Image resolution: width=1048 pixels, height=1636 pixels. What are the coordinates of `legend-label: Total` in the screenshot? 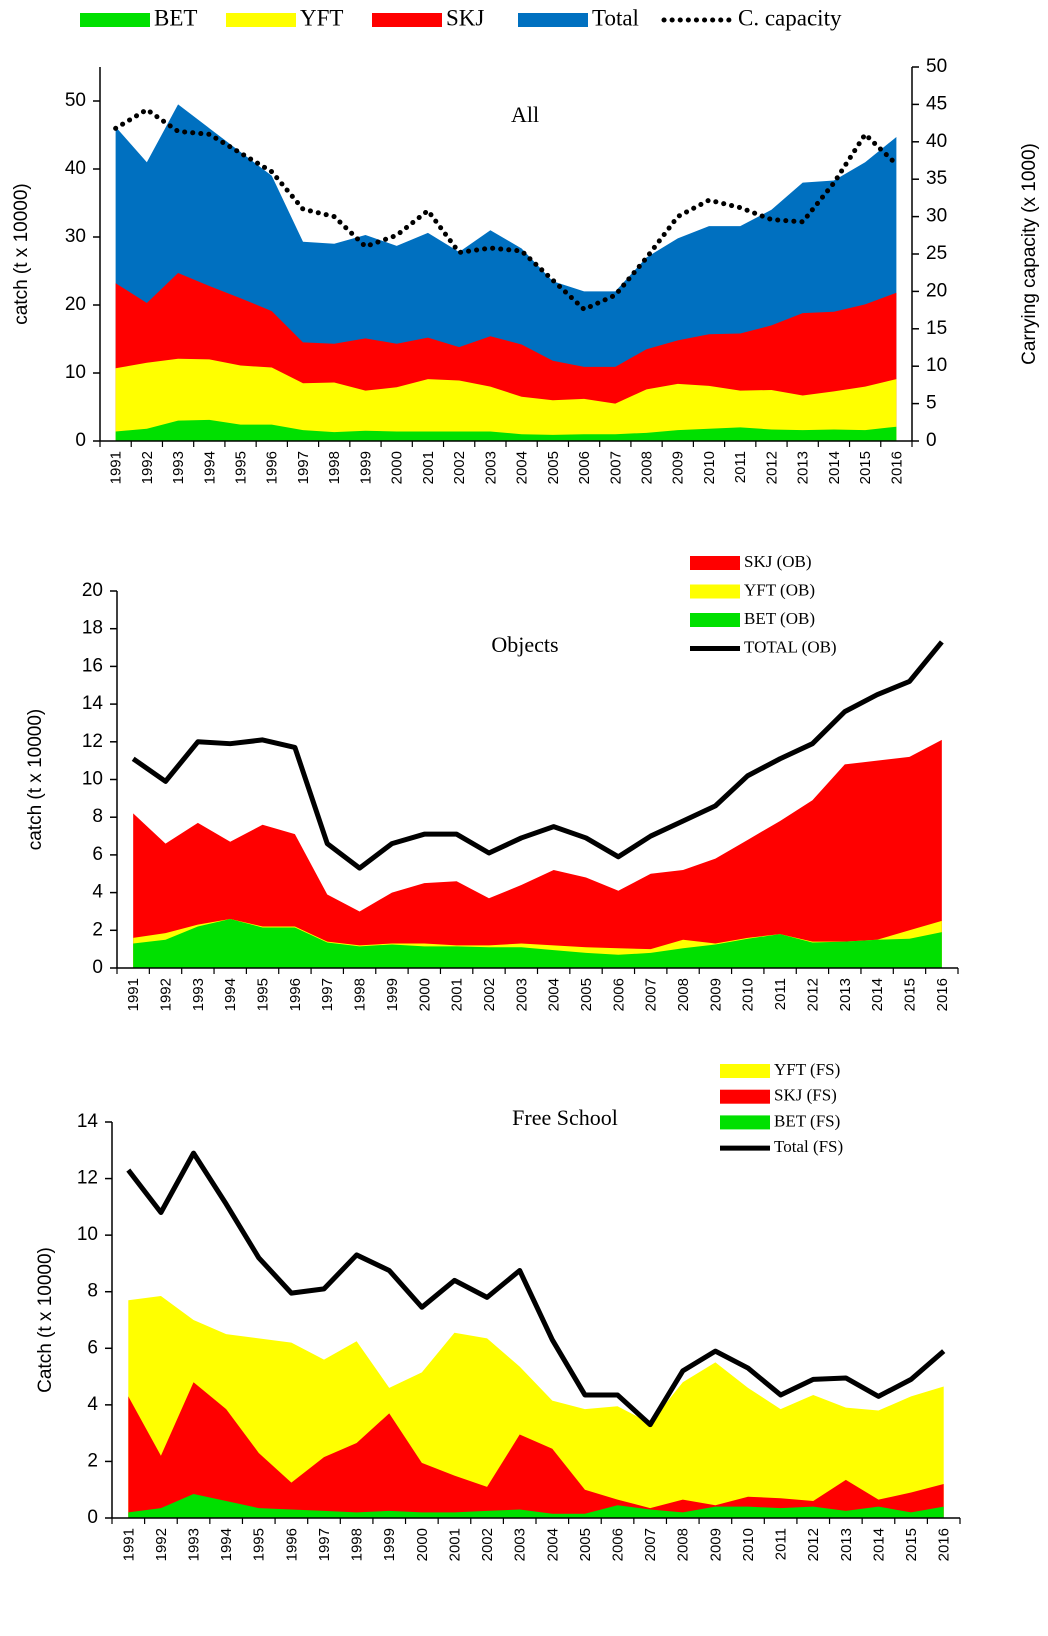 It's located at (615, 17).